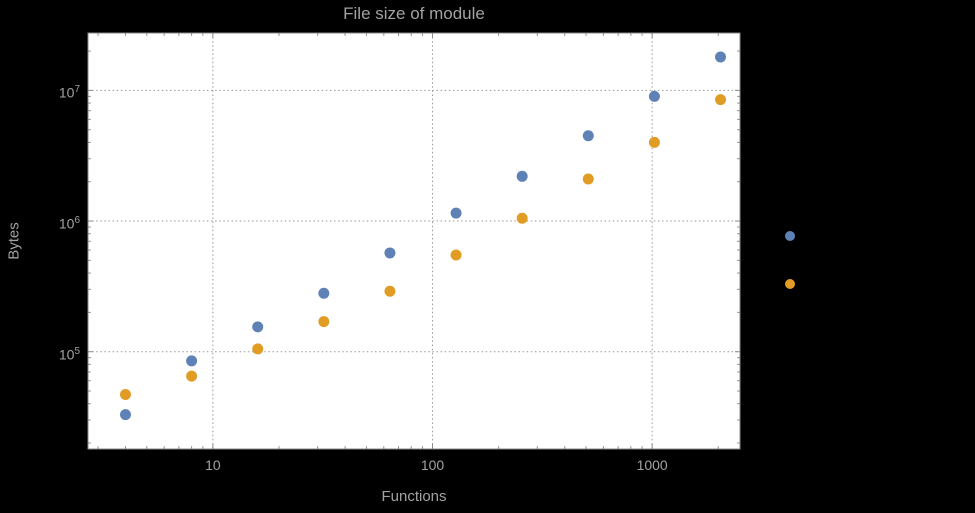 Image resolution: width=975 pixels, height=513 pixels. Describe the element at coordinates (652, 465) in the screenshot. I see `x-tick-label: 1000` at that location.